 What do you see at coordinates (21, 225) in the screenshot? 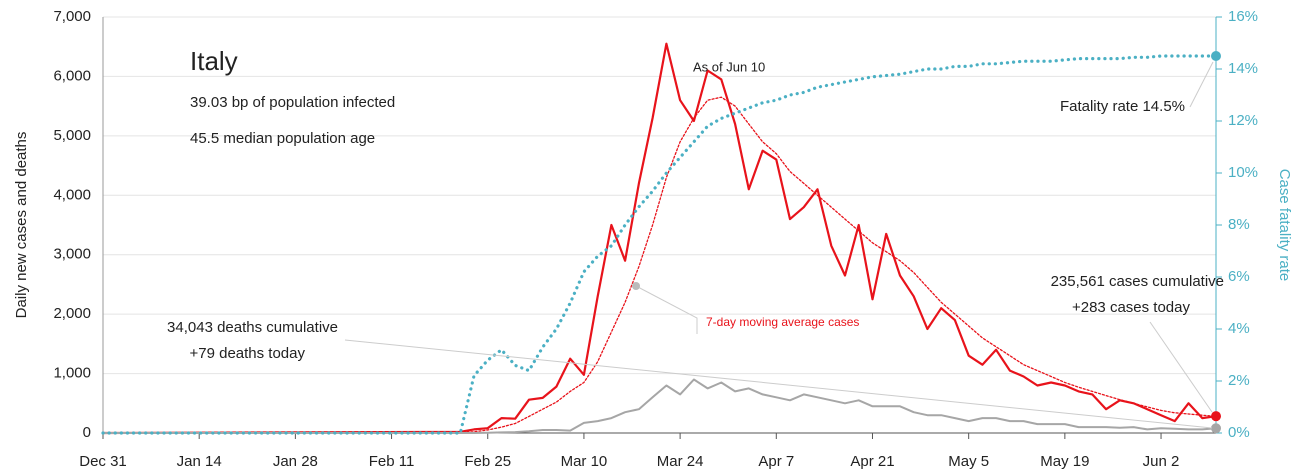
I see `y-axis-title: Daily new cases and deaths` at bounding box center [21, 225].